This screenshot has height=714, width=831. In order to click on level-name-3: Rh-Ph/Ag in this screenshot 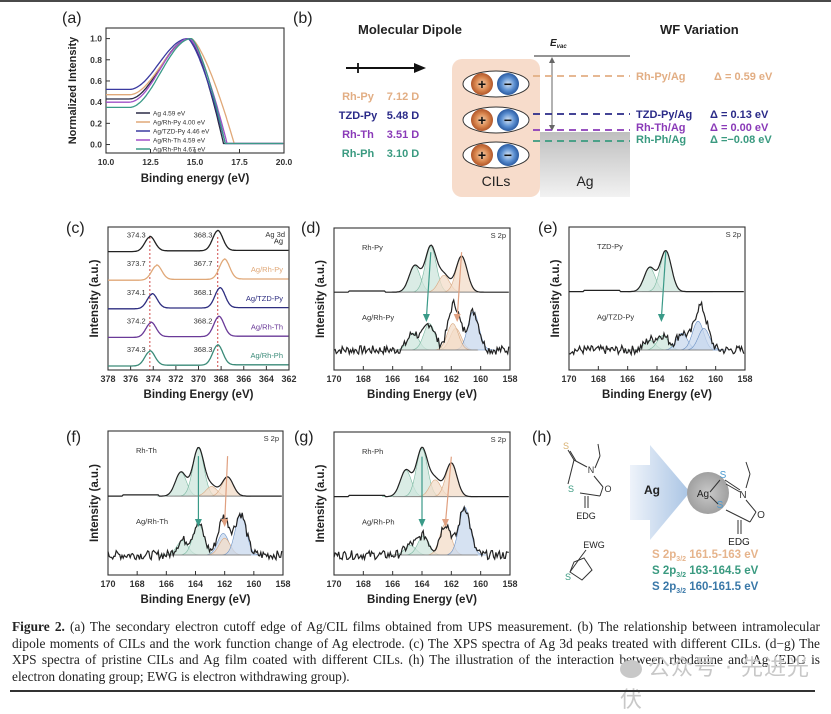, I will do `click(661, 140)`.